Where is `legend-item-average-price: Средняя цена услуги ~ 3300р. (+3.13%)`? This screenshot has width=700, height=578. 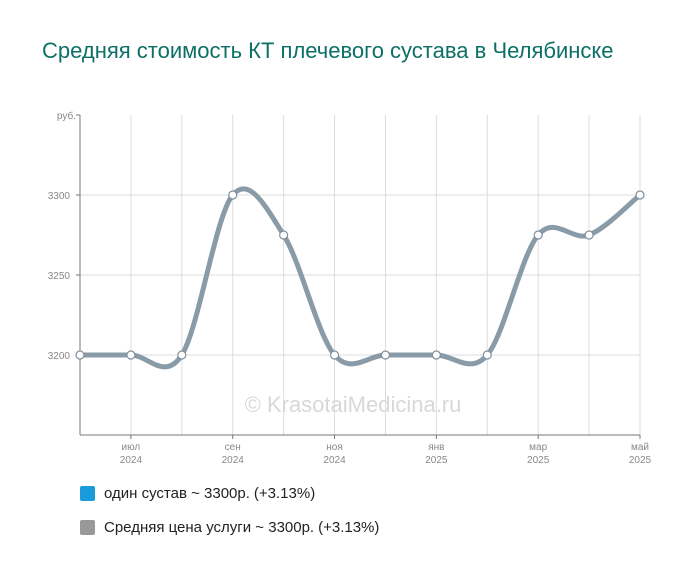
legend-item-average-price: Средняя цена услуги ~ 3300р. (+3.13%) is located at coordinates (229, 527).